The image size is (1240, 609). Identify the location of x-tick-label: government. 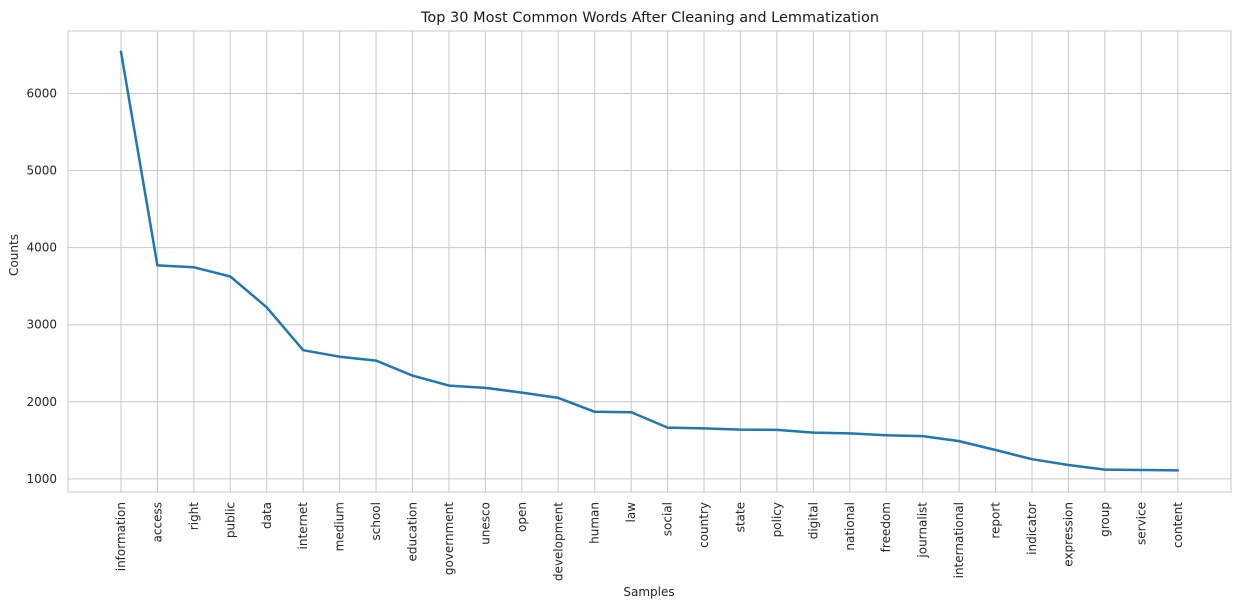
(449, 538).